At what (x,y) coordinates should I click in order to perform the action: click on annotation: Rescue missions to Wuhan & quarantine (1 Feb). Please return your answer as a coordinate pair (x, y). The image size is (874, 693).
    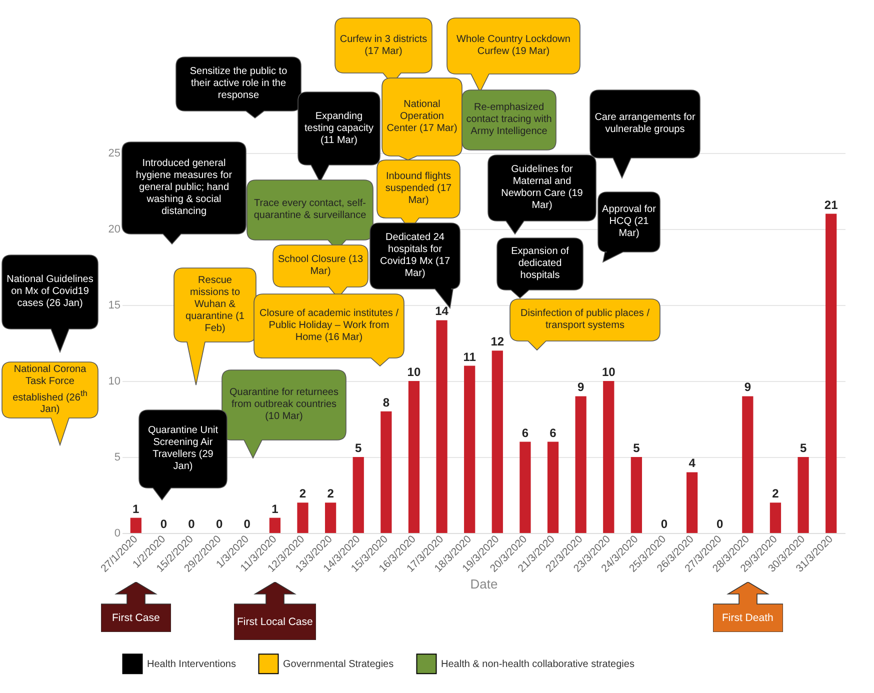
    Looking at the image, I should click on (215, 305).